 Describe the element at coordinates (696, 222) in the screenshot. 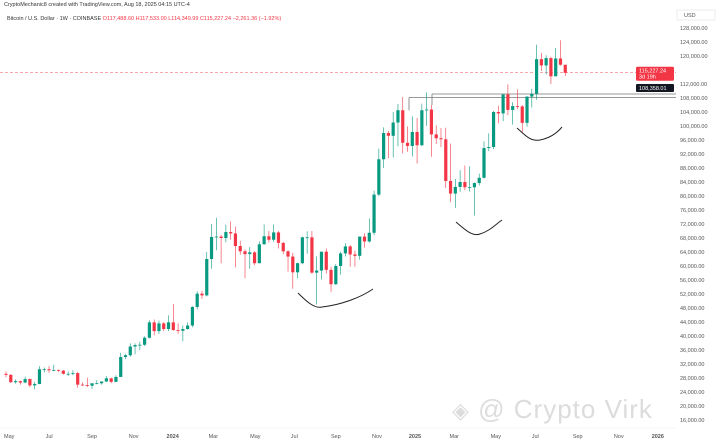

I see `price-axis` at that location.